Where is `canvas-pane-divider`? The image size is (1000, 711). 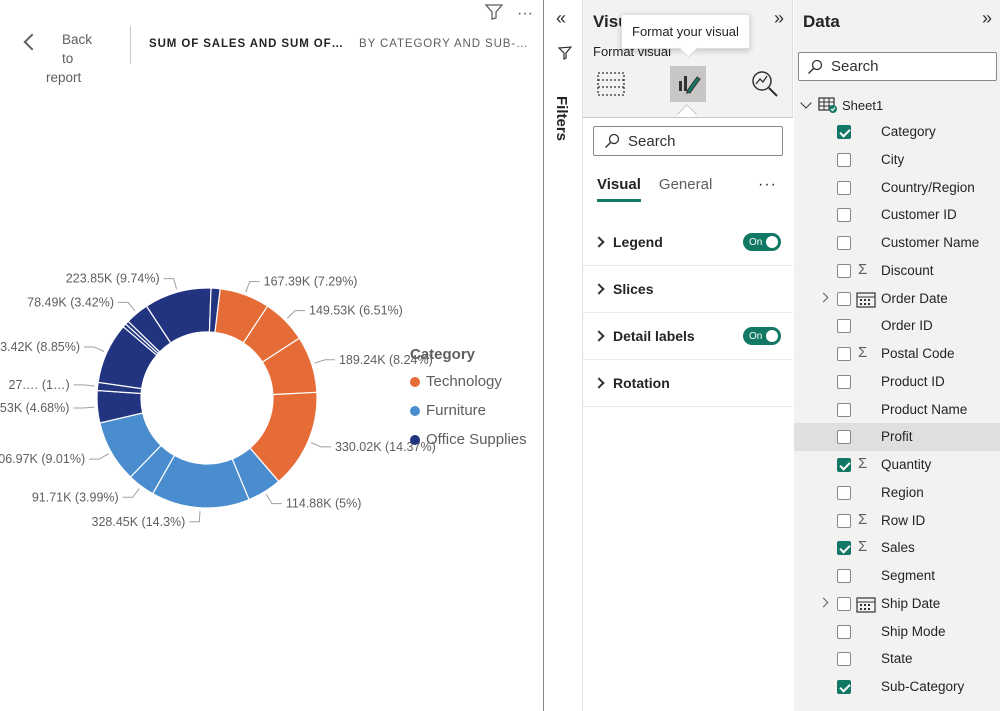 canvas-pane-divider is located at coordinates (543, 355).